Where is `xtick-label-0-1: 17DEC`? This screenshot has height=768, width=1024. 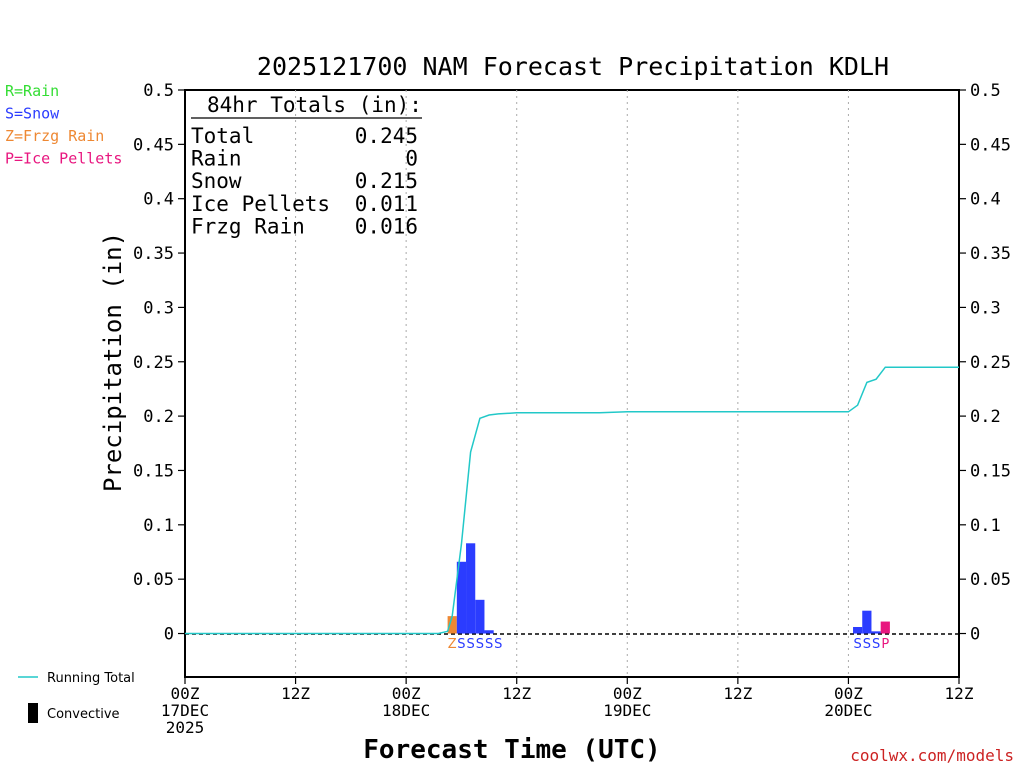 xtick-label-0-1: 17DEC is located at coordinates (185, 710).